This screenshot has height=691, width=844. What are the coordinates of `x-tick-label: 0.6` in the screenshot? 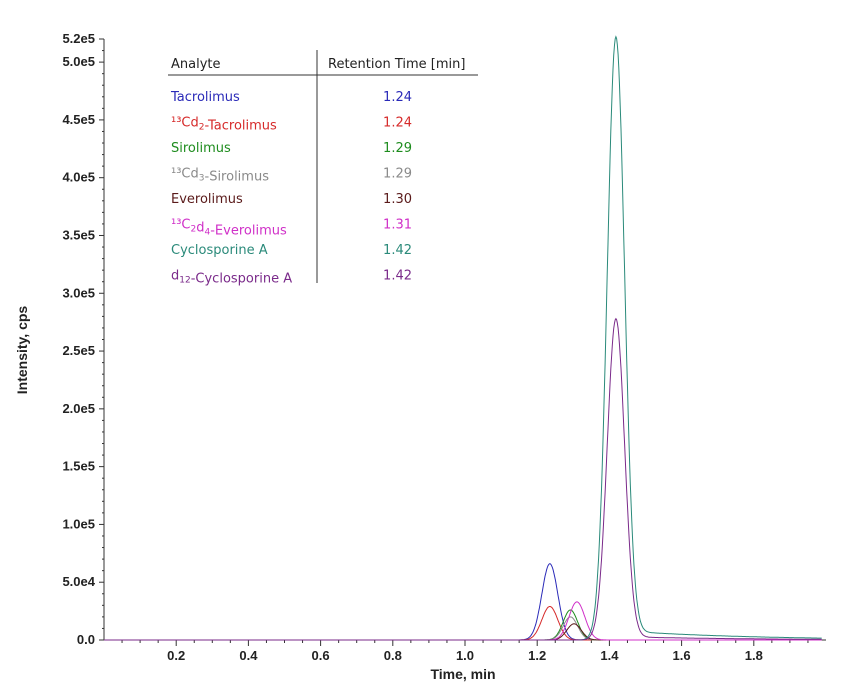 It's located at (321, 655).